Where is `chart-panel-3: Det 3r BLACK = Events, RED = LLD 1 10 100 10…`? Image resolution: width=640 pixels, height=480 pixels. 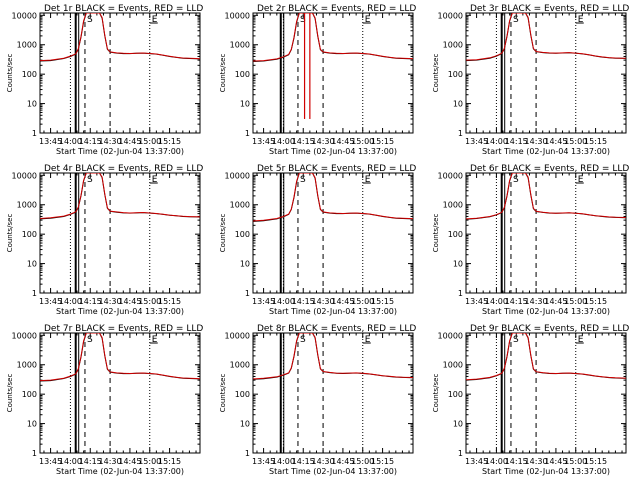 chart-panel-3: Det 3r BLACK = Events, RED = LLD 1 10 100 10… is located at coordinates (530, 80).